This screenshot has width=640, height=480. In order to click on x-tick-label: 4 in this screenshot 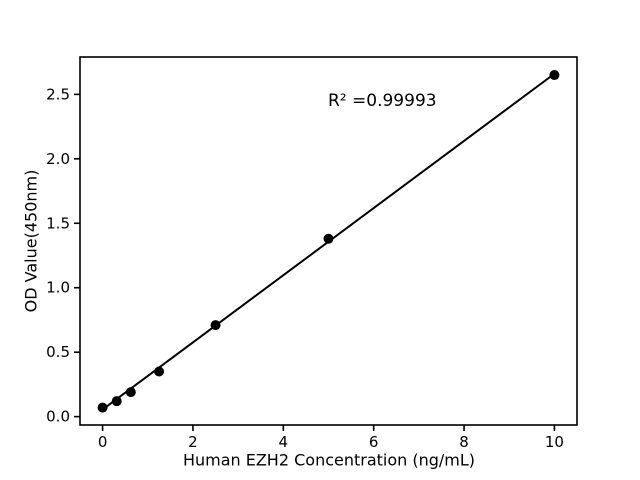, I will do `click(284, 442)`.